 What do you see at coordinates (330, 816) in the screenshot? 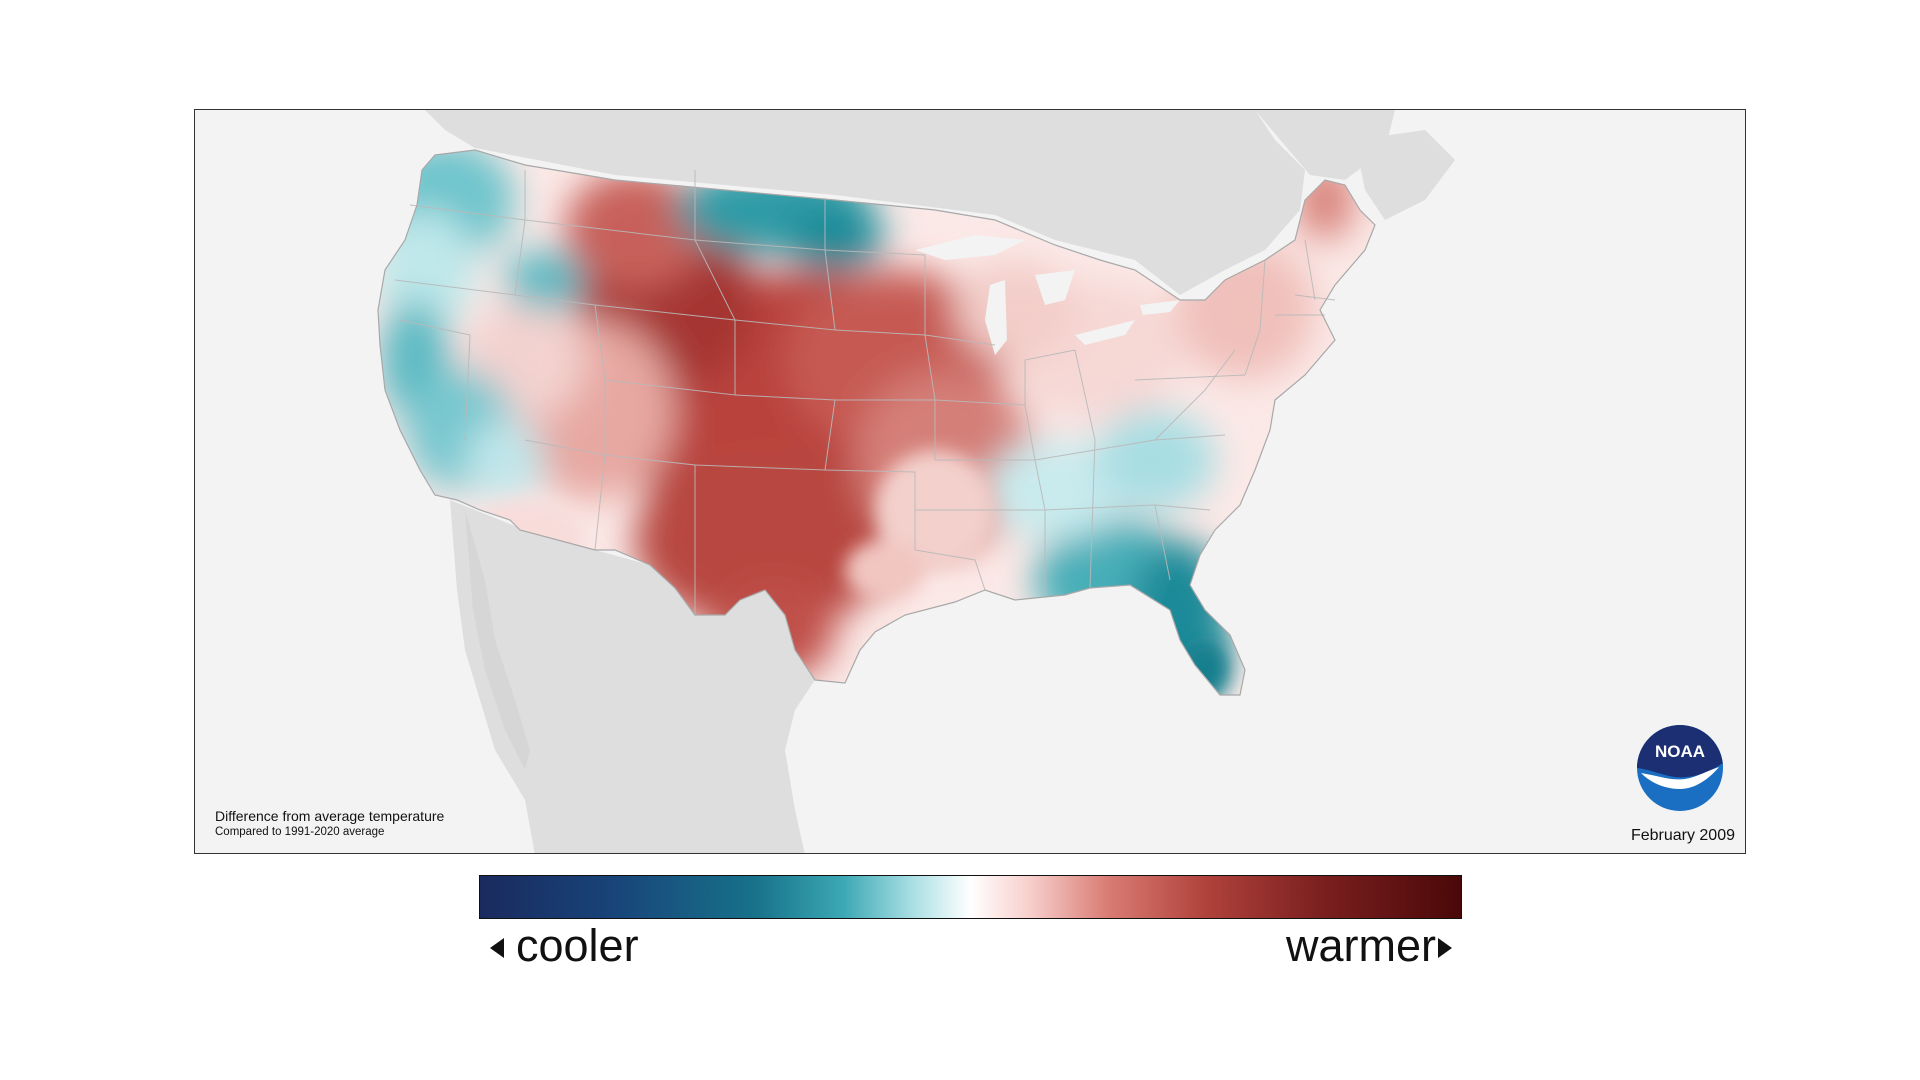
I see `map-title: Difference from average temperature` at bounding box center [330, 816].